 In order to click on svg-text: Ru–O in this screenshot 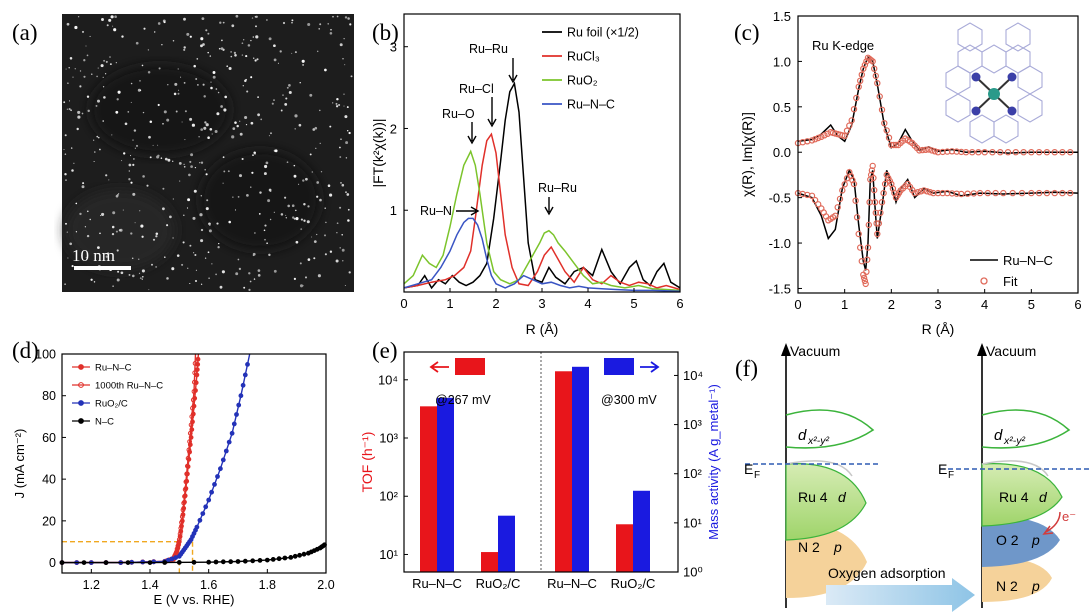, I will do `click(458, 114)`.